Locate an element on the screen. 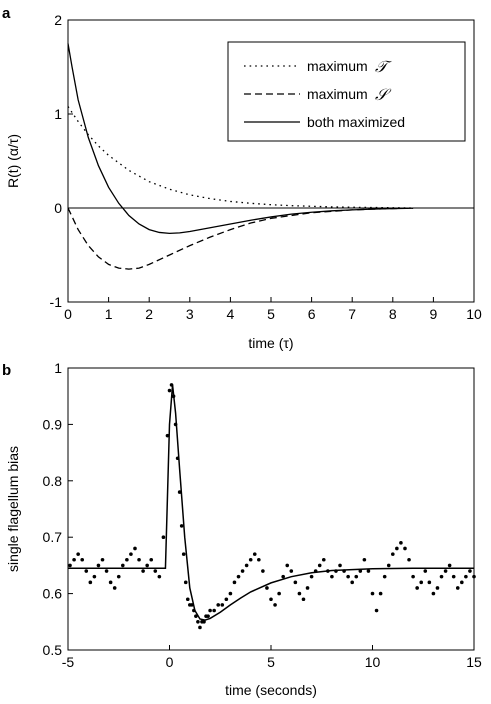 This screenshot has height=704, width=491. panel-a-legend: maximum 𝒯 maximum 𝒮 both maximized is located at coordinates (346, 91).